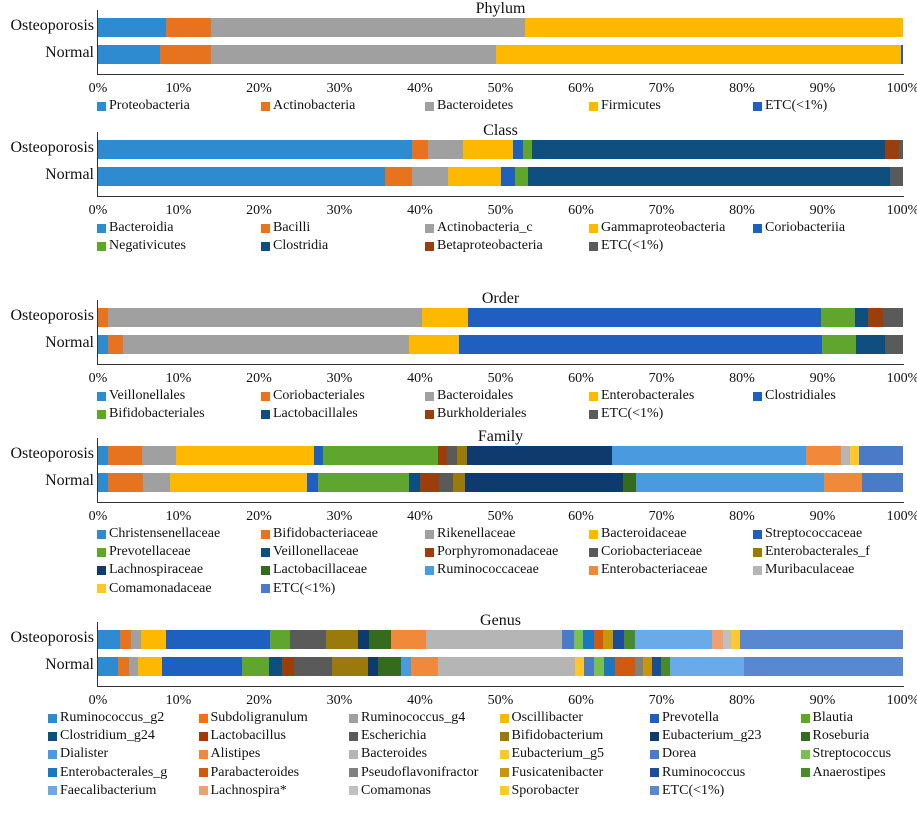  I want to click on legend-item: Escherichia, so click(387, 736).